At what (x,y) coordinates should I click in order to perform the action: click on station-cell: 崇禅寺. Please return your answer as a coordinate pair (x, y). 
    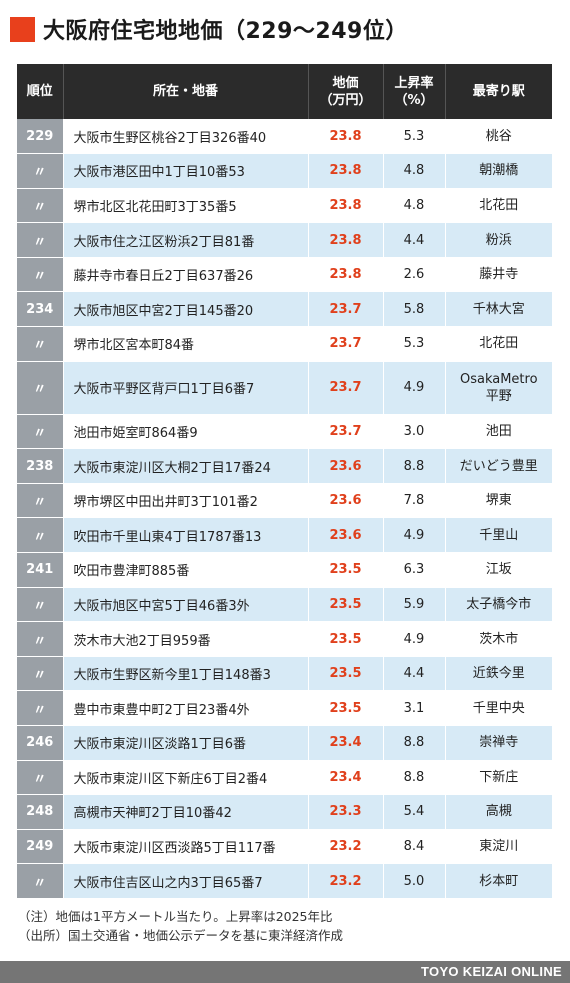
    Looking at the image, I should click on (498, 743).